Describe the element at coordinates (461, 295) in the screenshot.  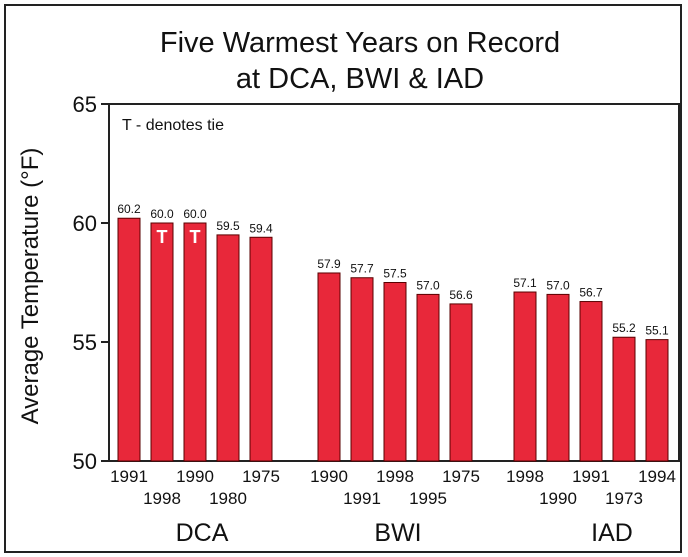
I see `bar-value-label: 56.6` at that location.